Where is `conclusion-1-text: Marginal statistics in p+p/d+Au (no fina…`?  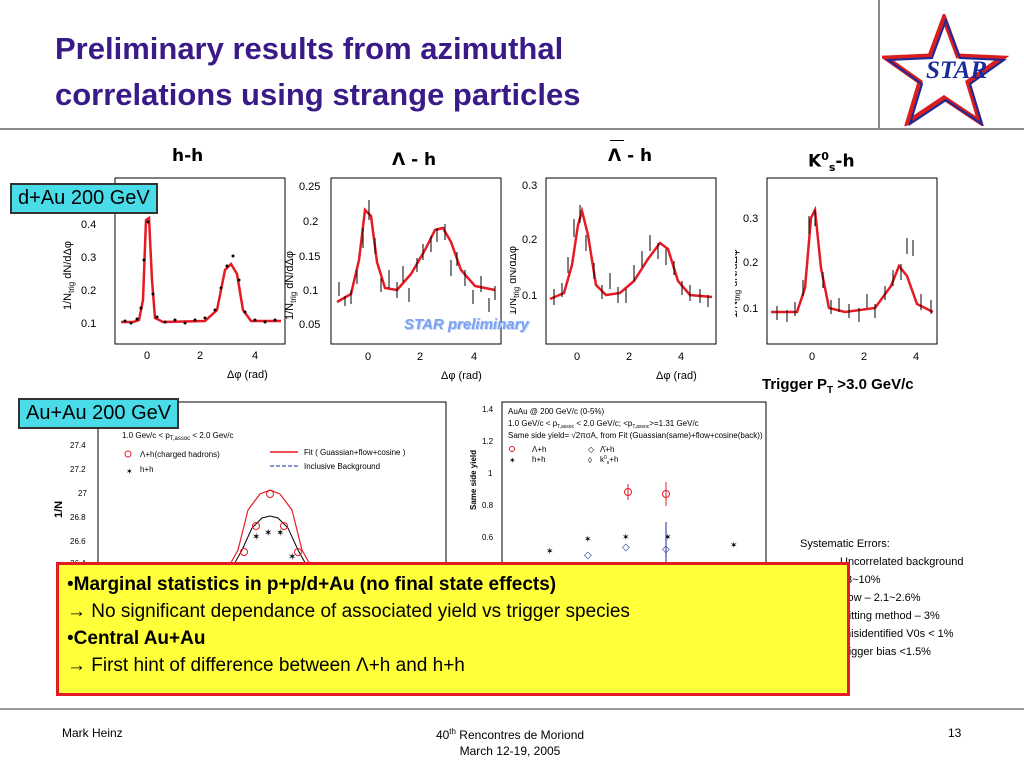
conclusion-1-text: Marginal statistics in p+p/d+Au (no fina… is located at coordinates (315, 584).